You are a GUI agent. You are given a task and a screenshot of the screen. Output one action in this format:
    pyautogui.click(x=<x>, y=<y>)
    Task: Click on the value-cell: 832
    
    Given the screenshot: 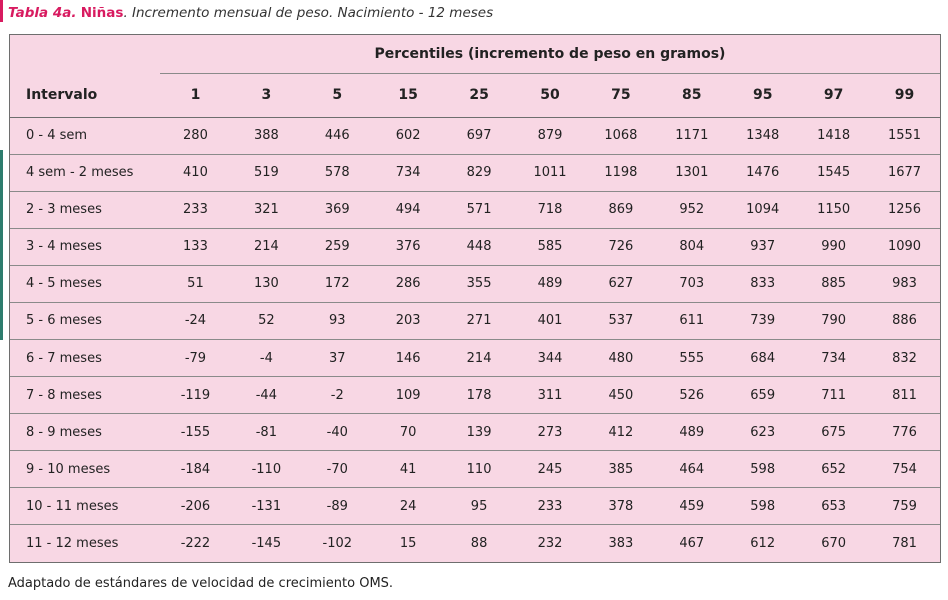 What is the action you would take?
    pyautogui.click(x=904, y=358)
    